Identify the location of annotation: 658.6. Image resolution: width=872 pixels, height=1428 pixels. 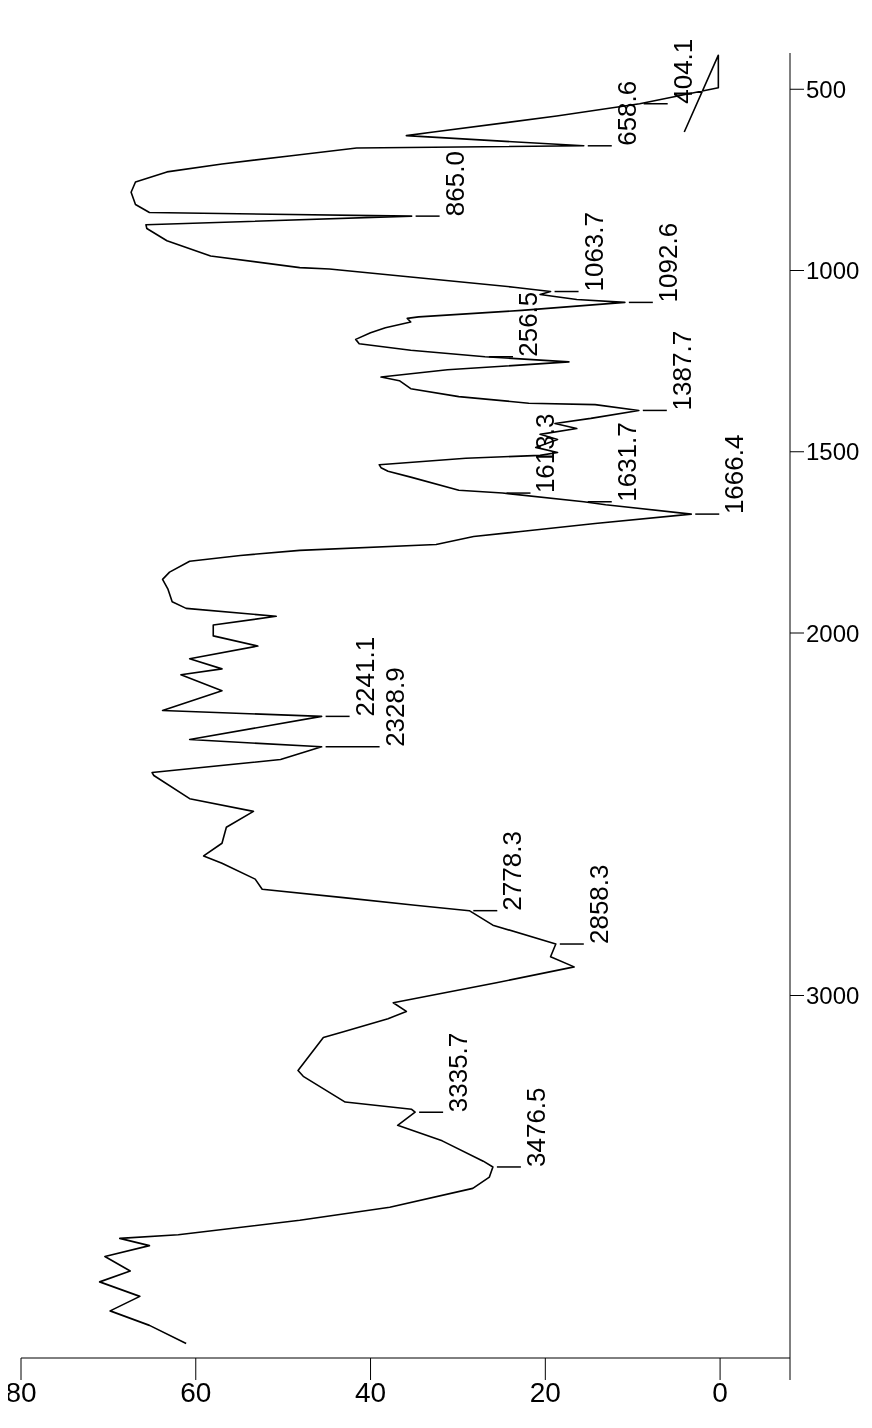
(626, 113).